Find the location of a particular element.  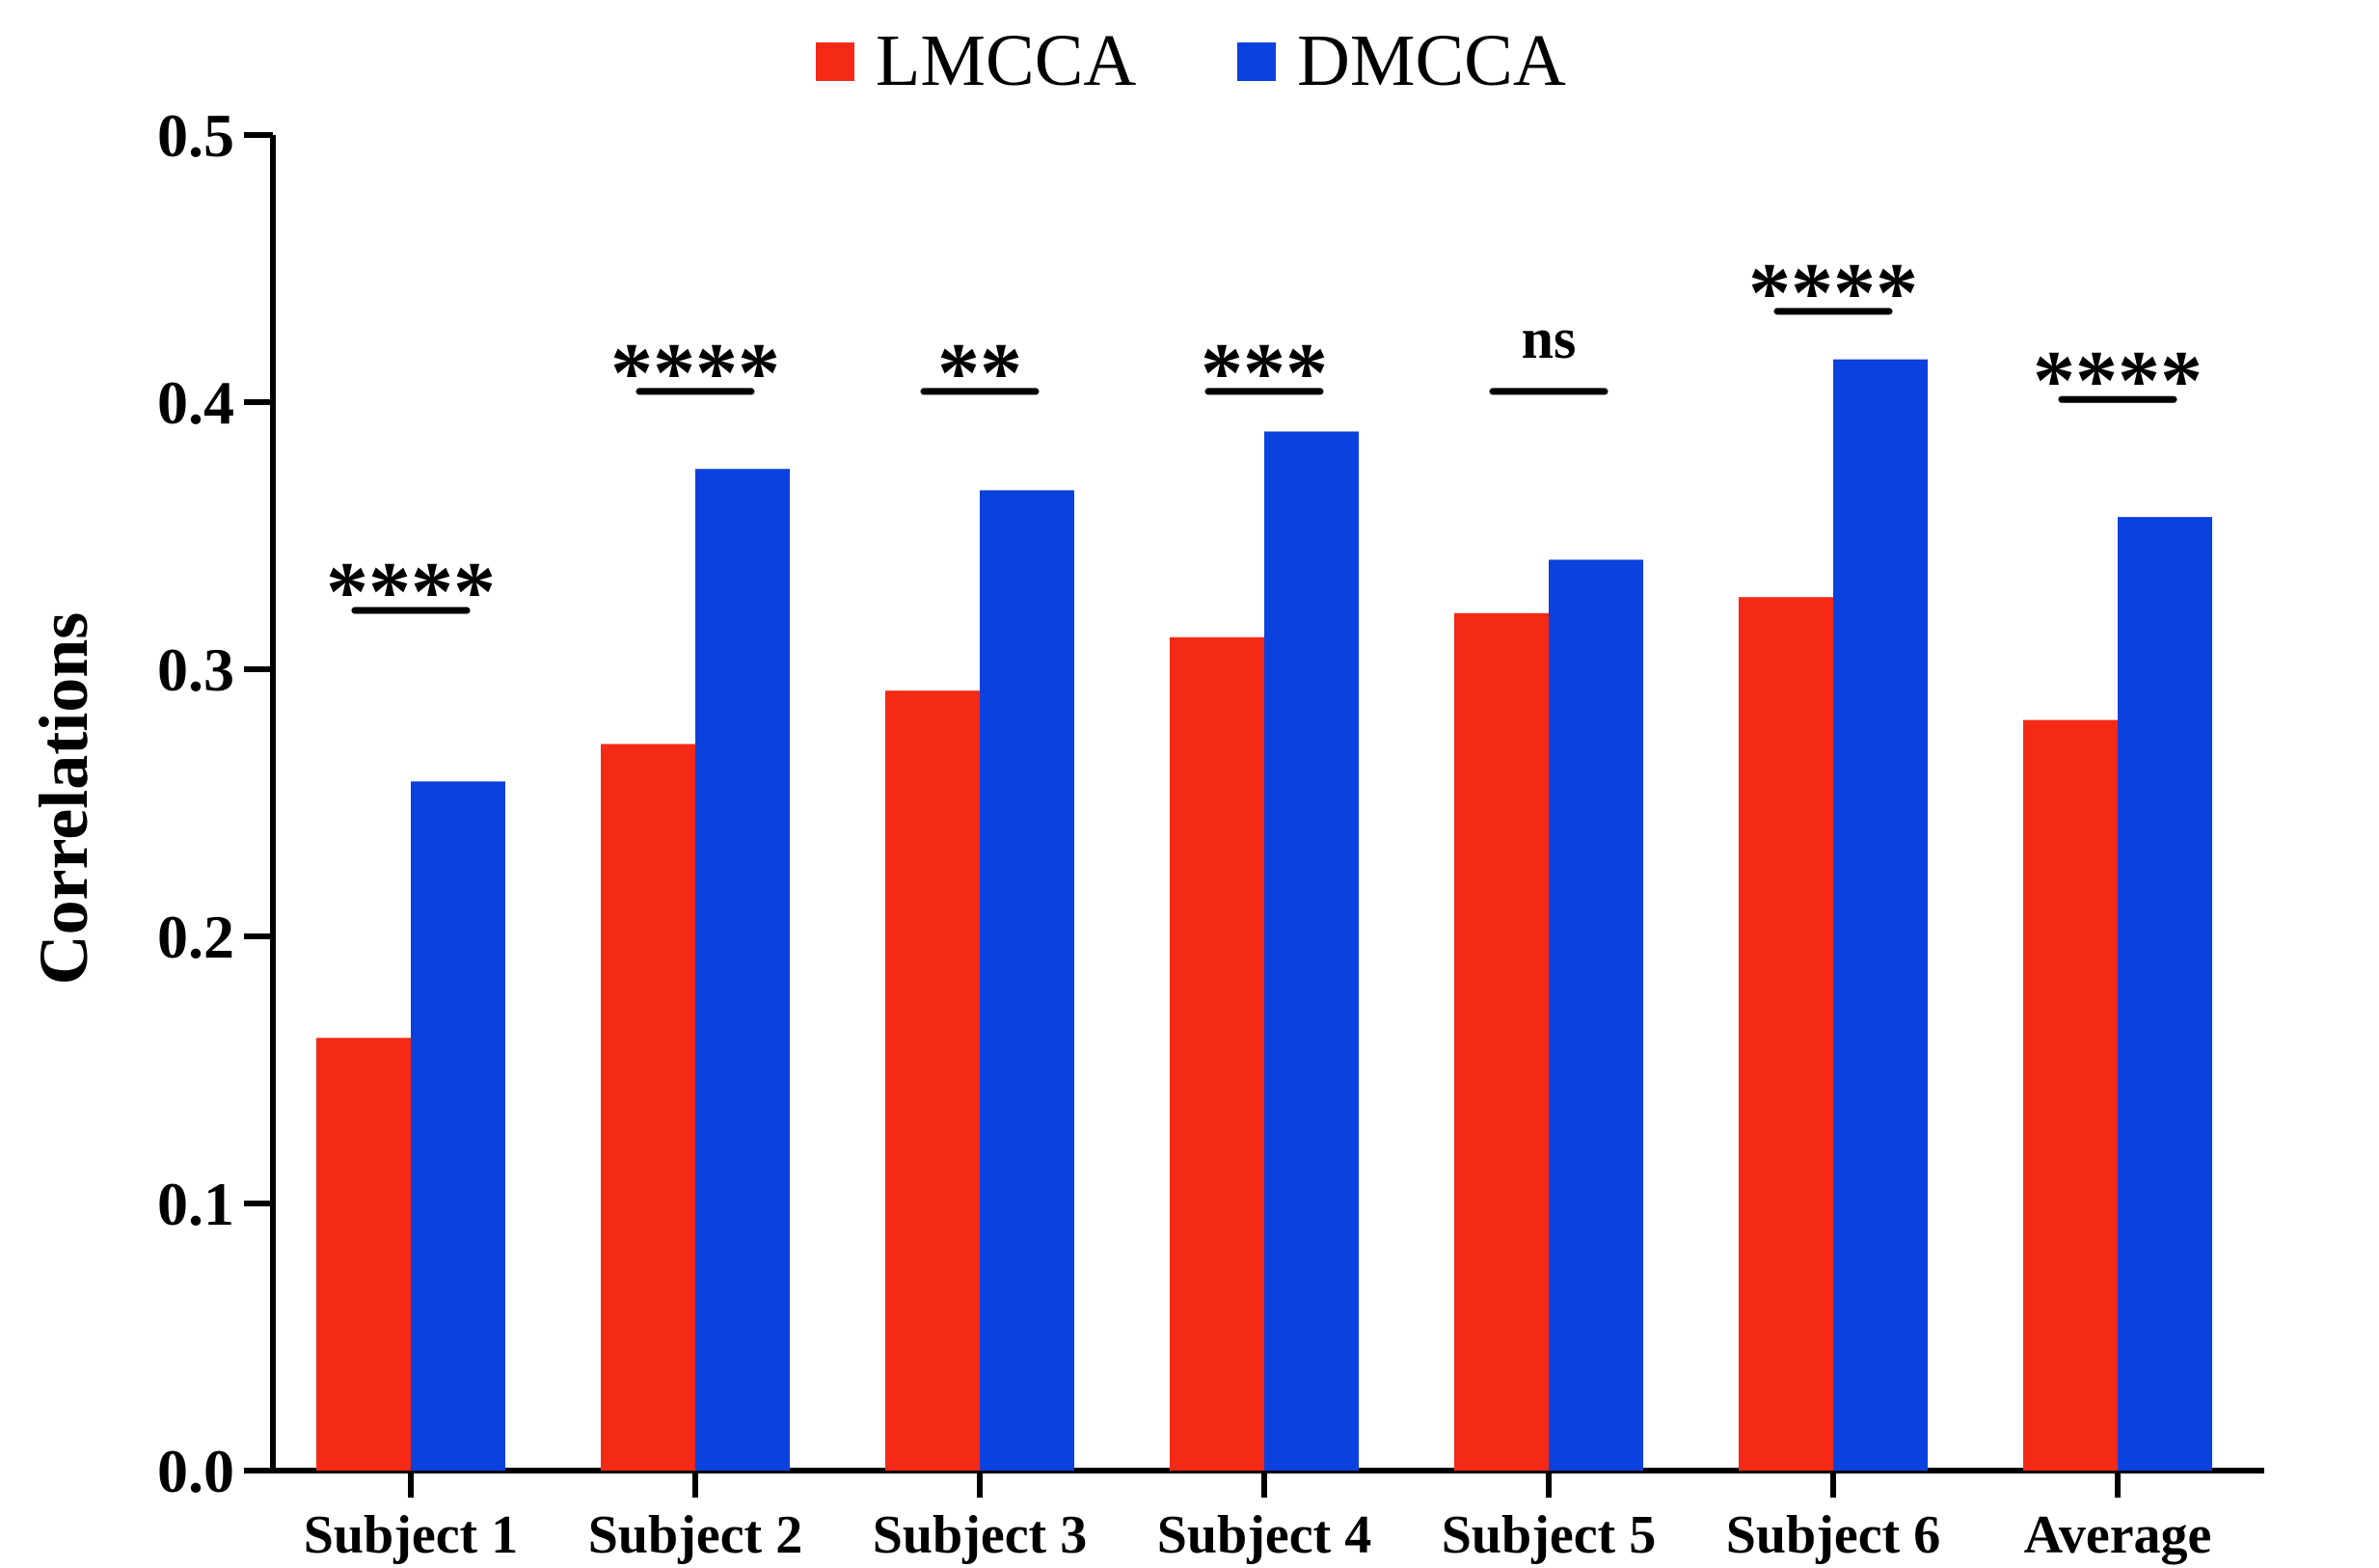

legend-swatch-dmcca is located at coordinates (1256, 62).